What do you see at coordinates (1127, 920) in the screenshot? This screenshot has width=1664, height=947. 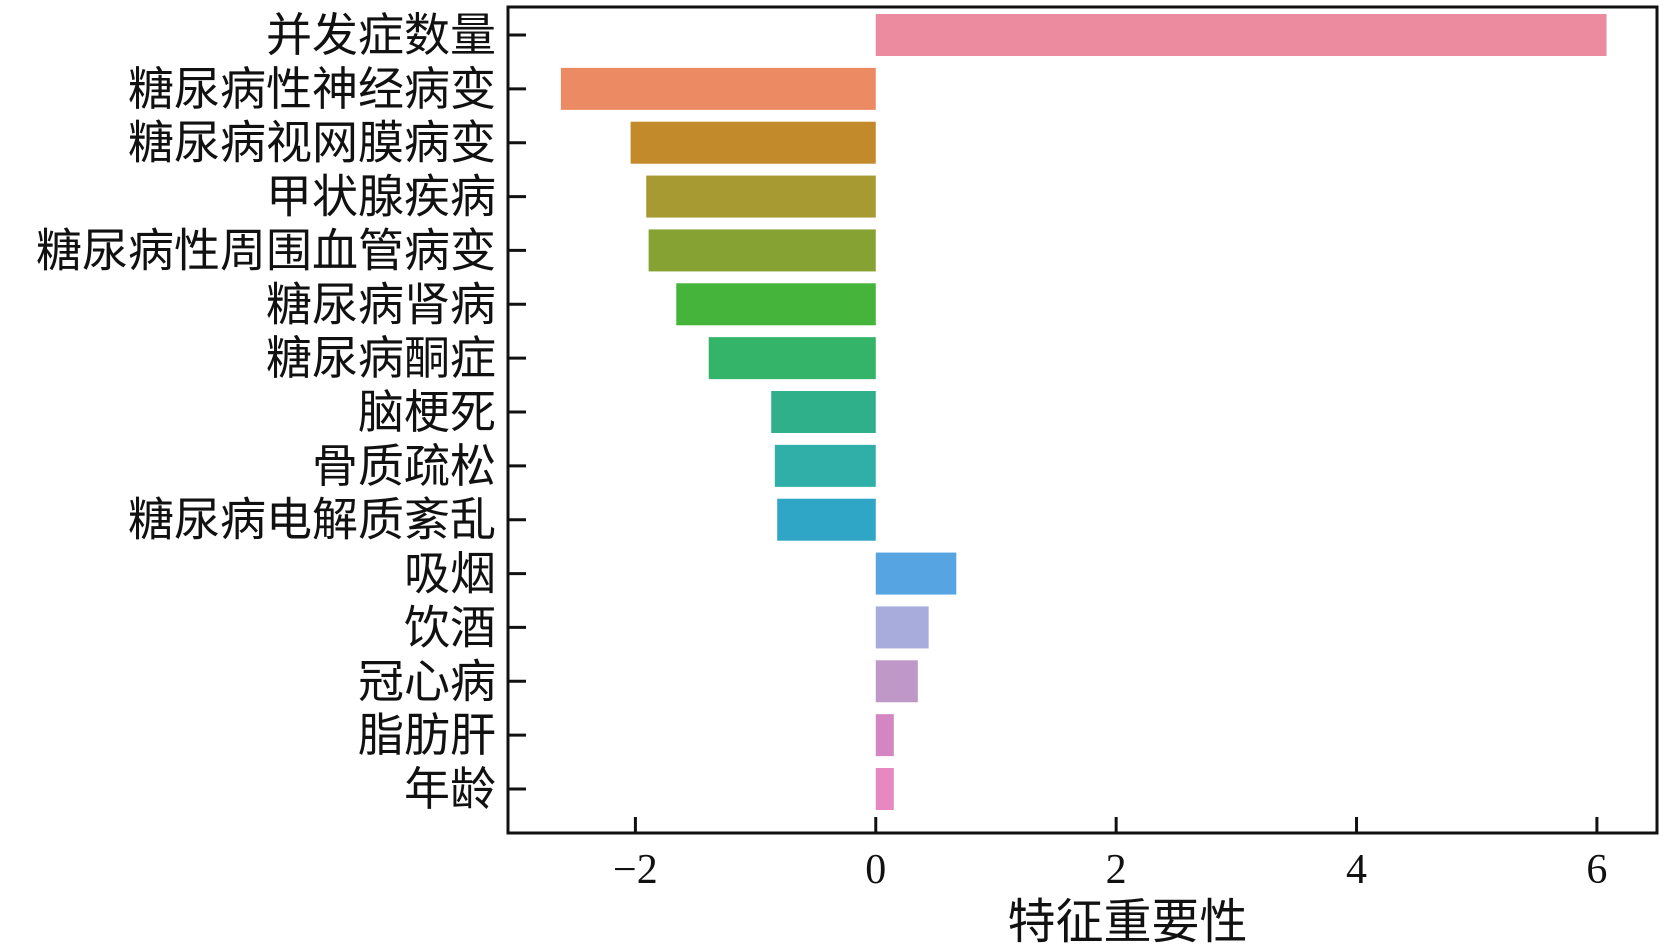 I see `x-axis-title: 特征重要性` at bounding box center [1127, 920].